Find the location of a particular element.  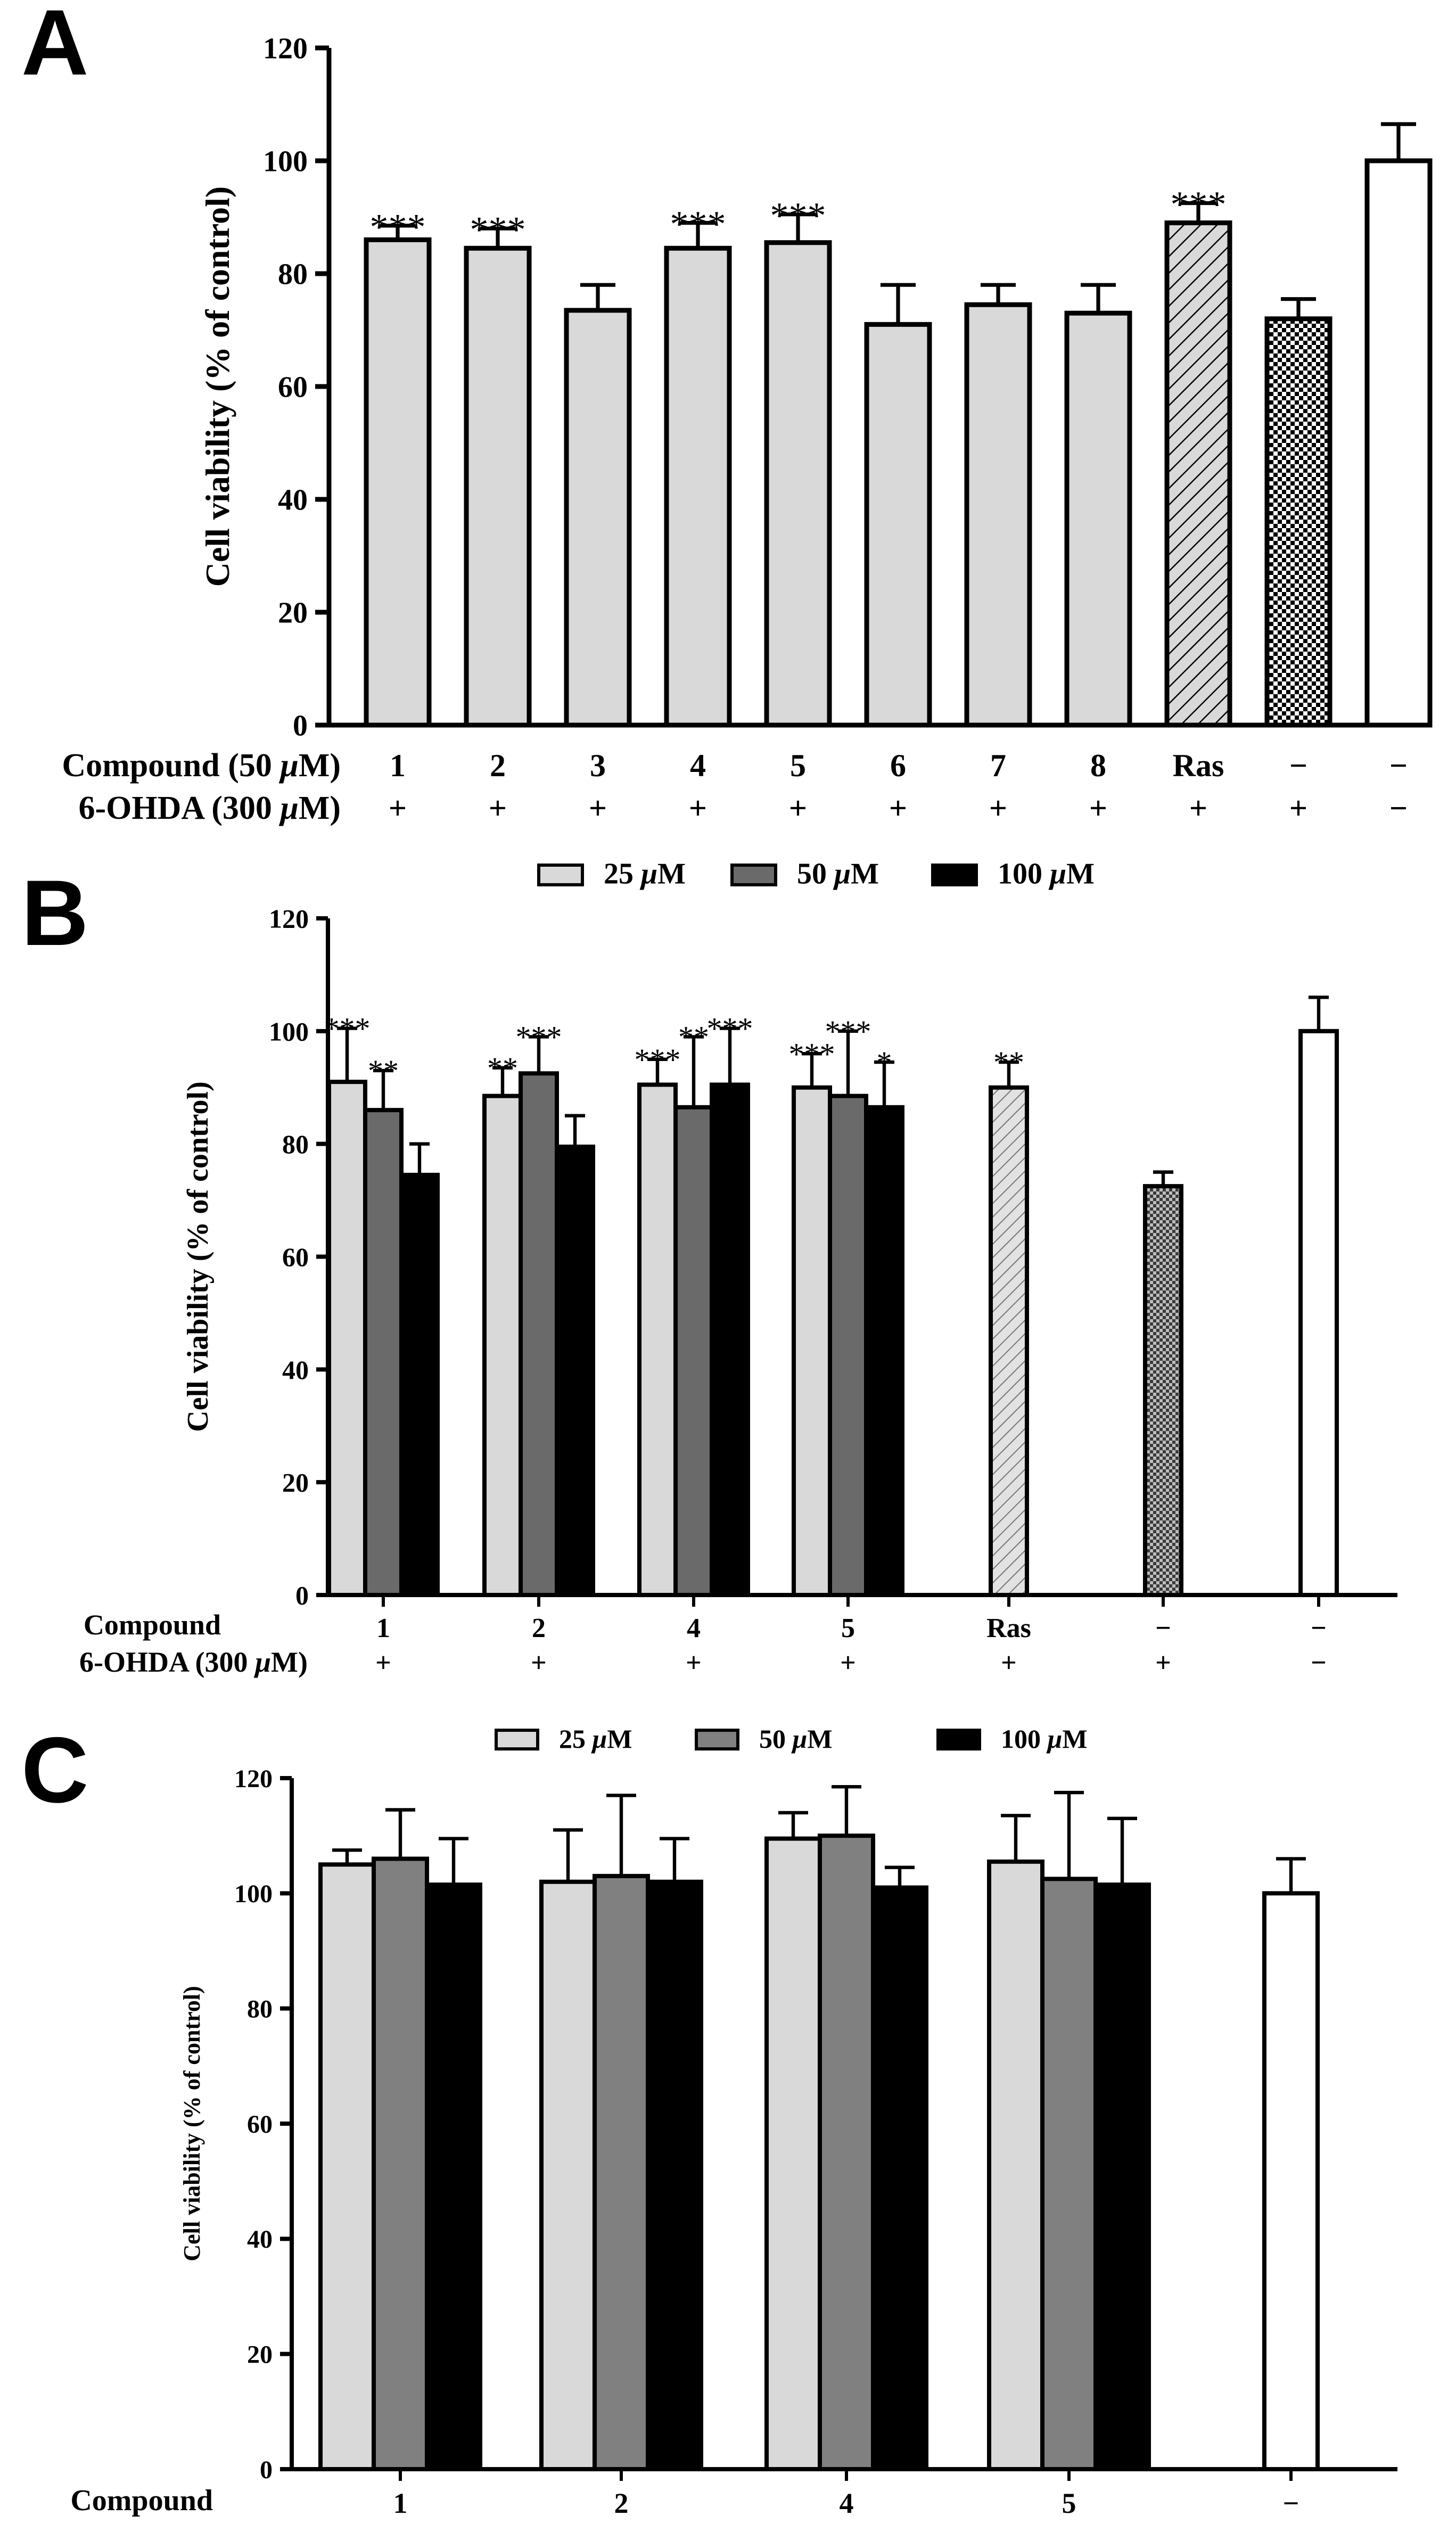

panel-a-compound-label: 4 is located at coordinates (698, 765).